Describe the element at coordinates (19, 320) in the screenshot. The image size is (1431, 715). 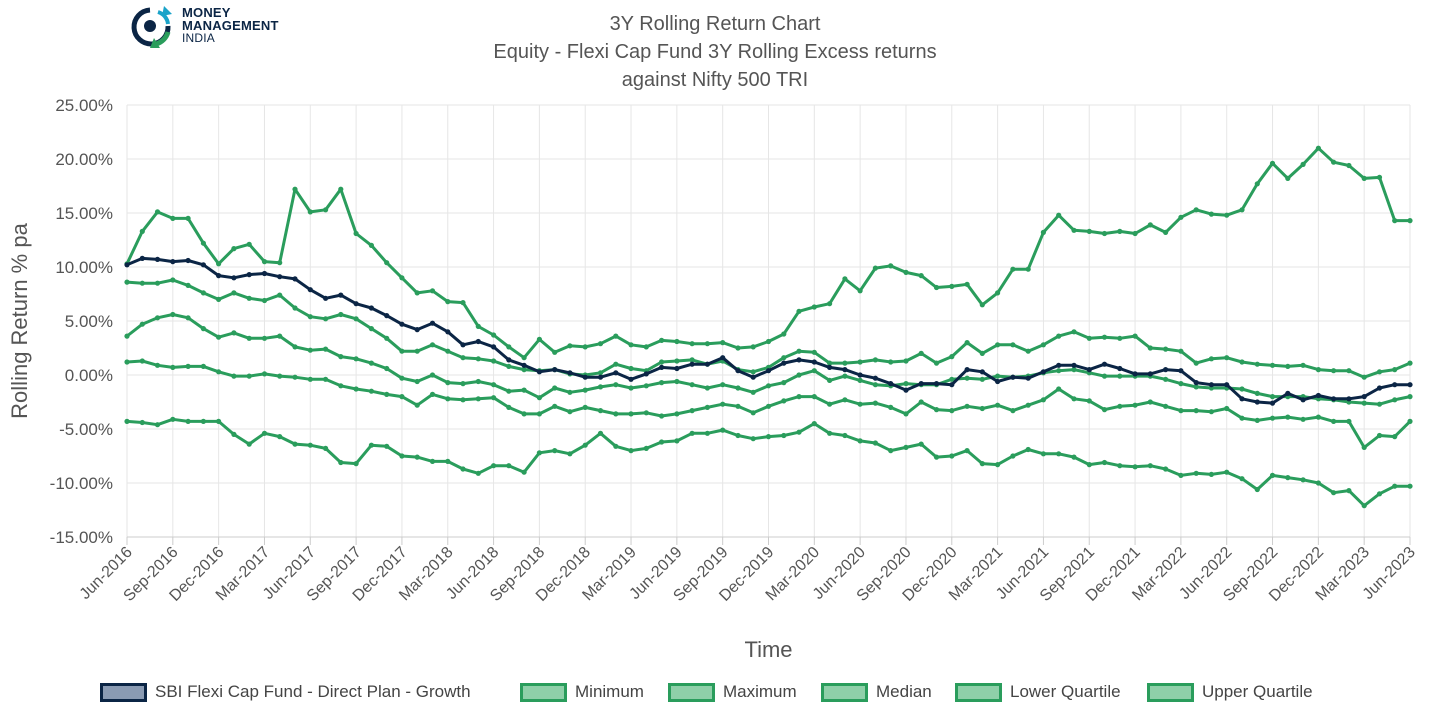
I see `y-axis-title: Rolling Return % pa` at that location.